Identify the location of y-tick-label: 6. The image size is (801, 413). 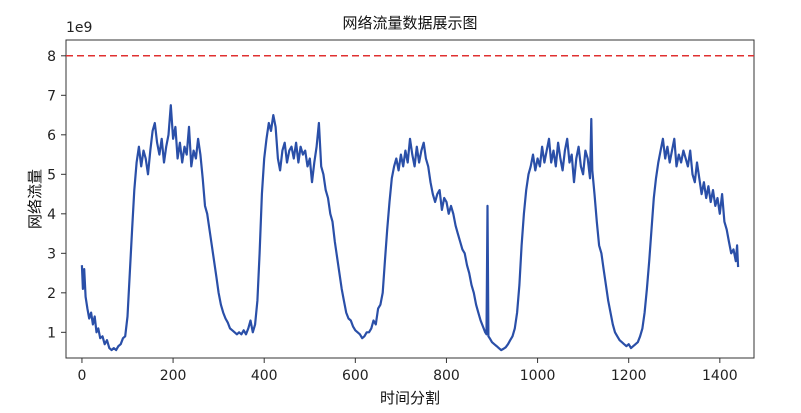
(51, 136).